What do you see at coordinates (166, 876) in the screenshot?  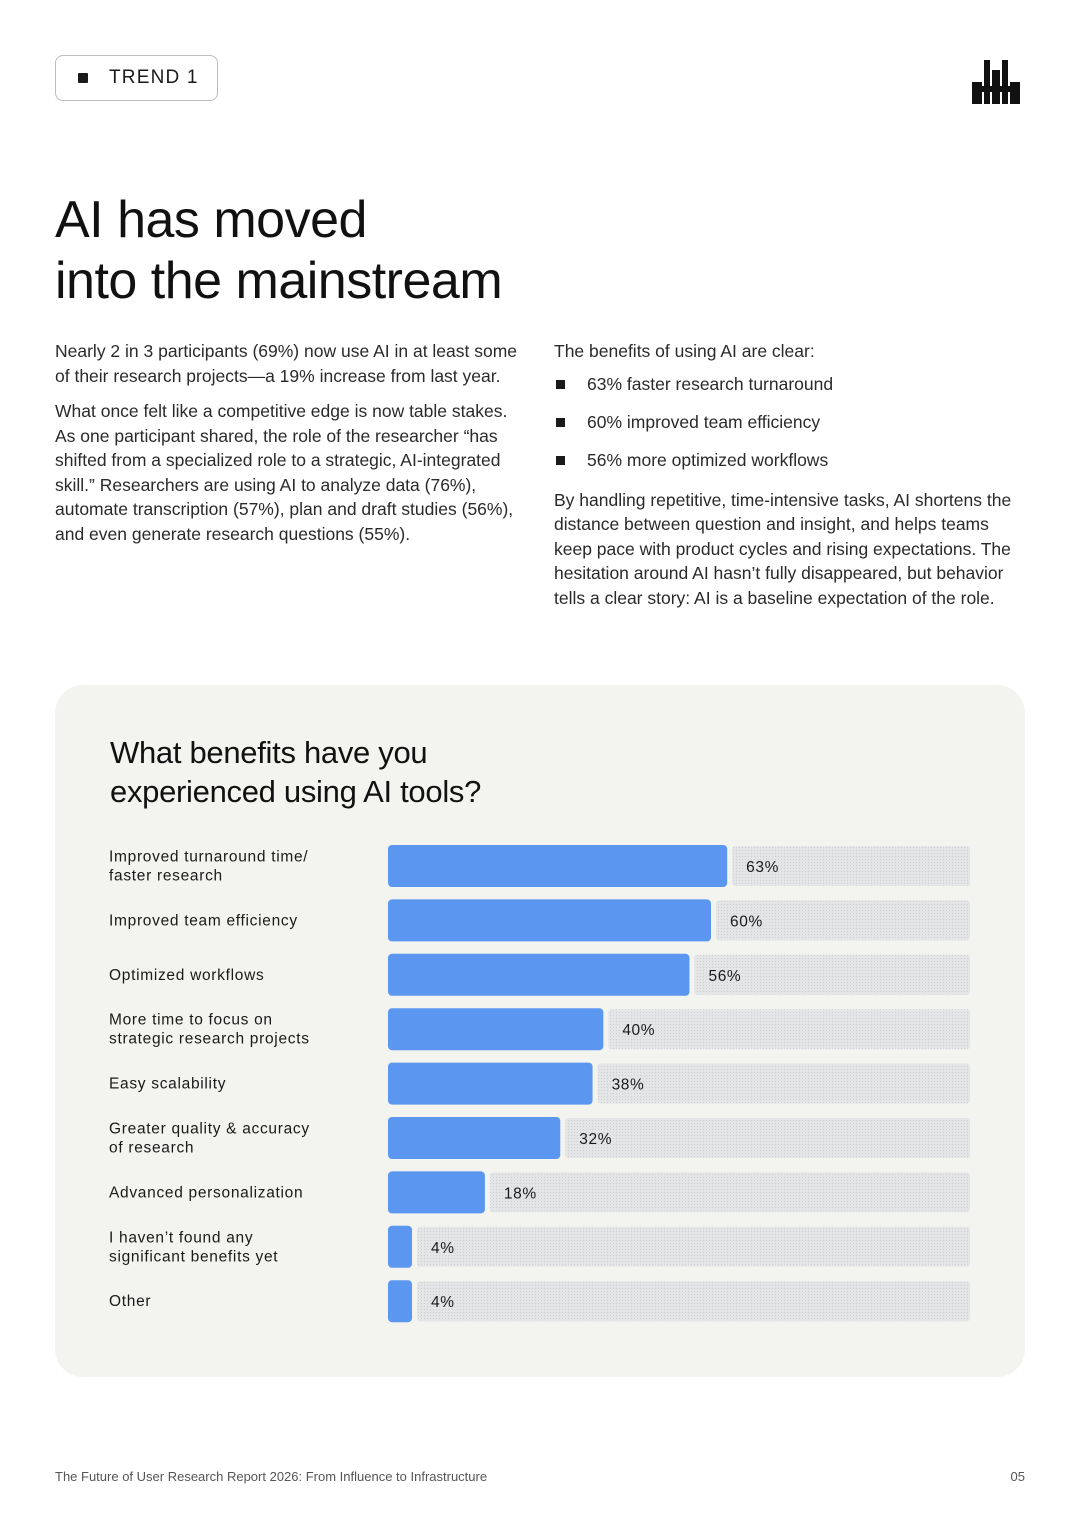 I see `category-label-line: faster research` at bounding box center [166, 876].